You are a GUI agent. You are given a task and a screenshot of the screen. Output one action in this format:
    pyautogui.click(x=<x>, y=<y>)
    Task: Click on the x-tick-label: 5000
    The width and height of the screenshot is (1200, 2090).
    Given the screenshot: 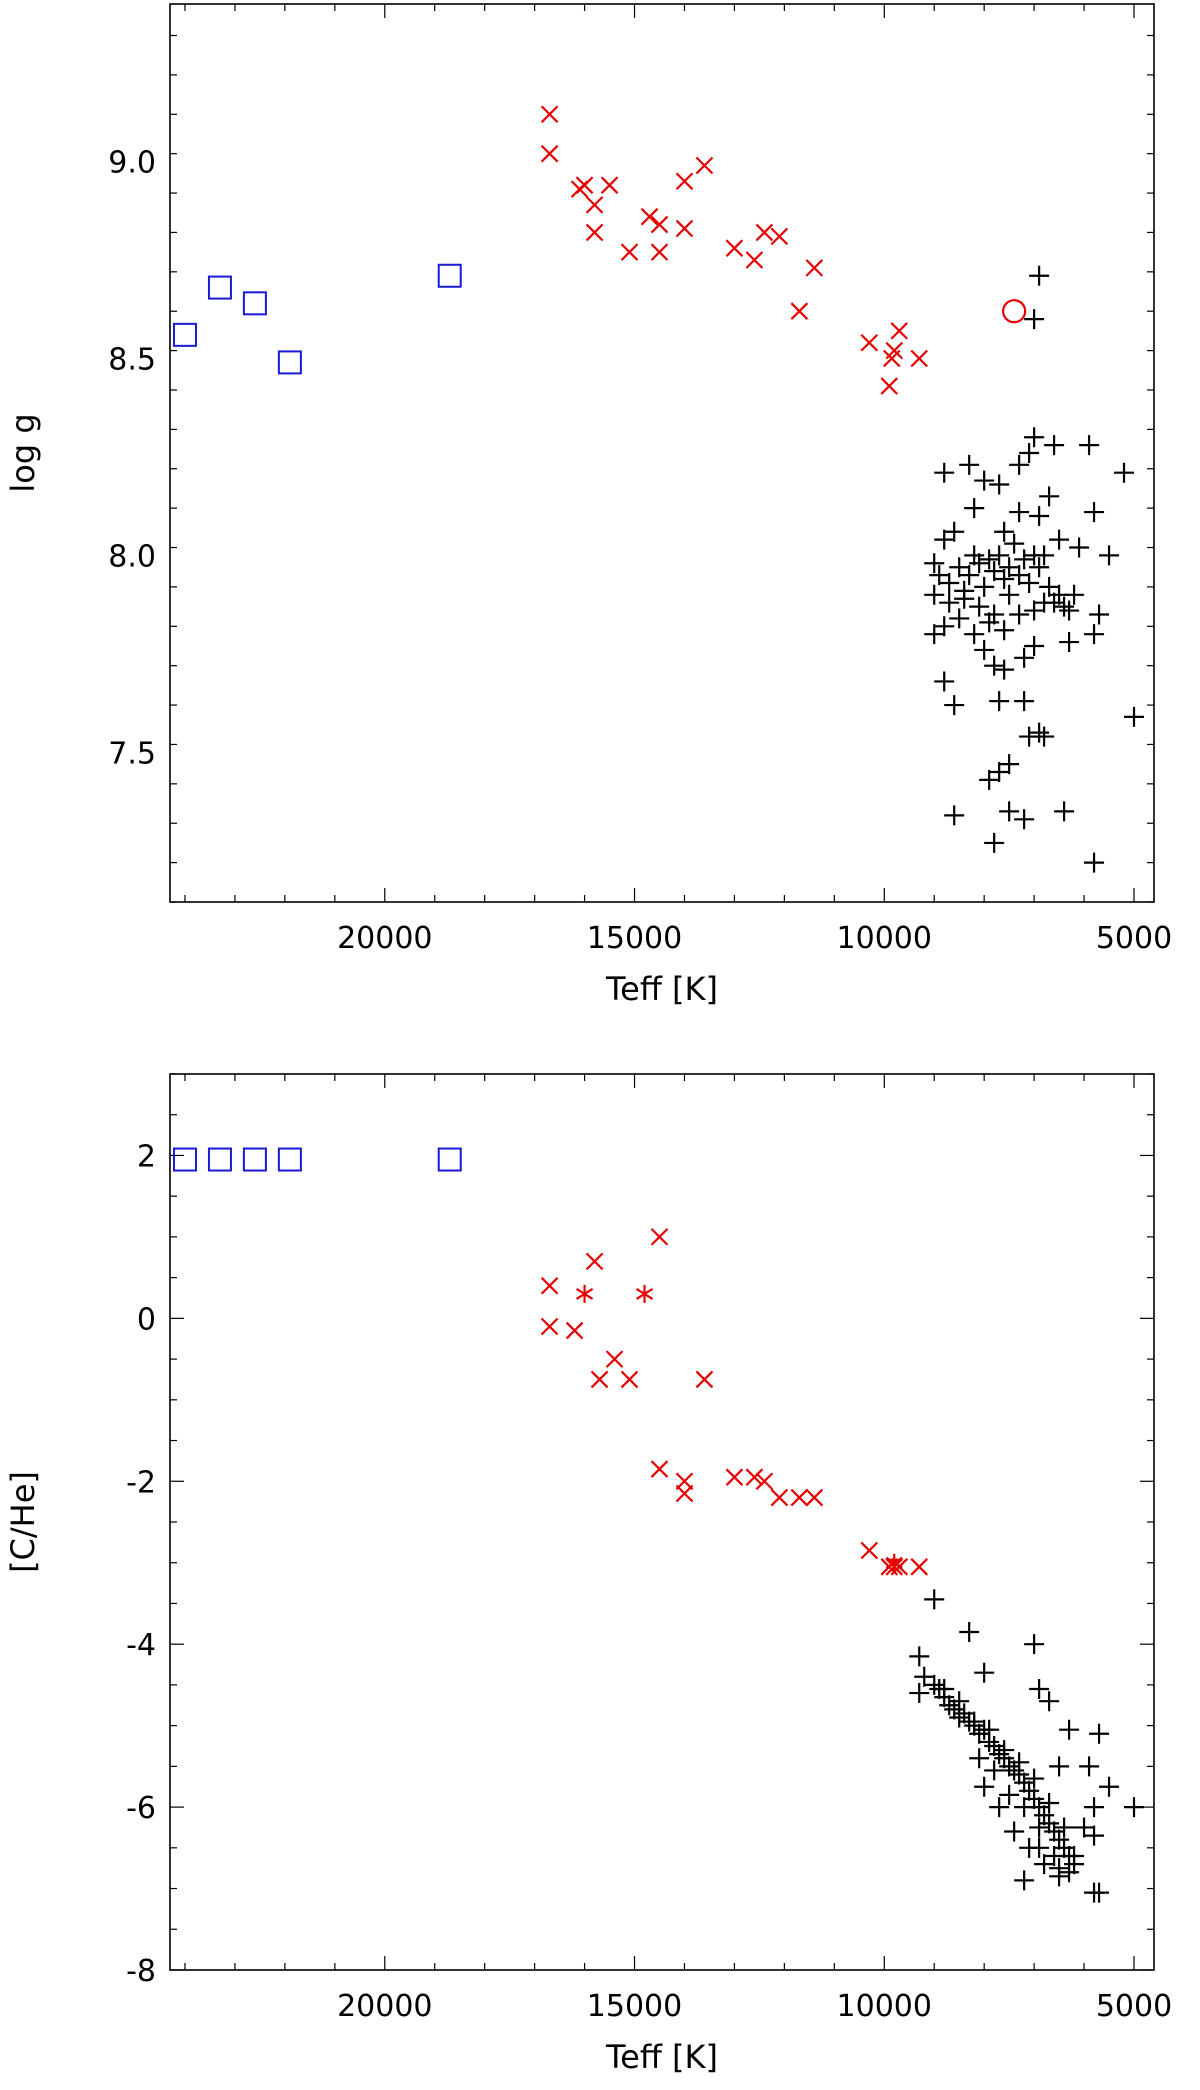 What is the action you would take?
    pyautogui.click(x=1134, y=2006)
    